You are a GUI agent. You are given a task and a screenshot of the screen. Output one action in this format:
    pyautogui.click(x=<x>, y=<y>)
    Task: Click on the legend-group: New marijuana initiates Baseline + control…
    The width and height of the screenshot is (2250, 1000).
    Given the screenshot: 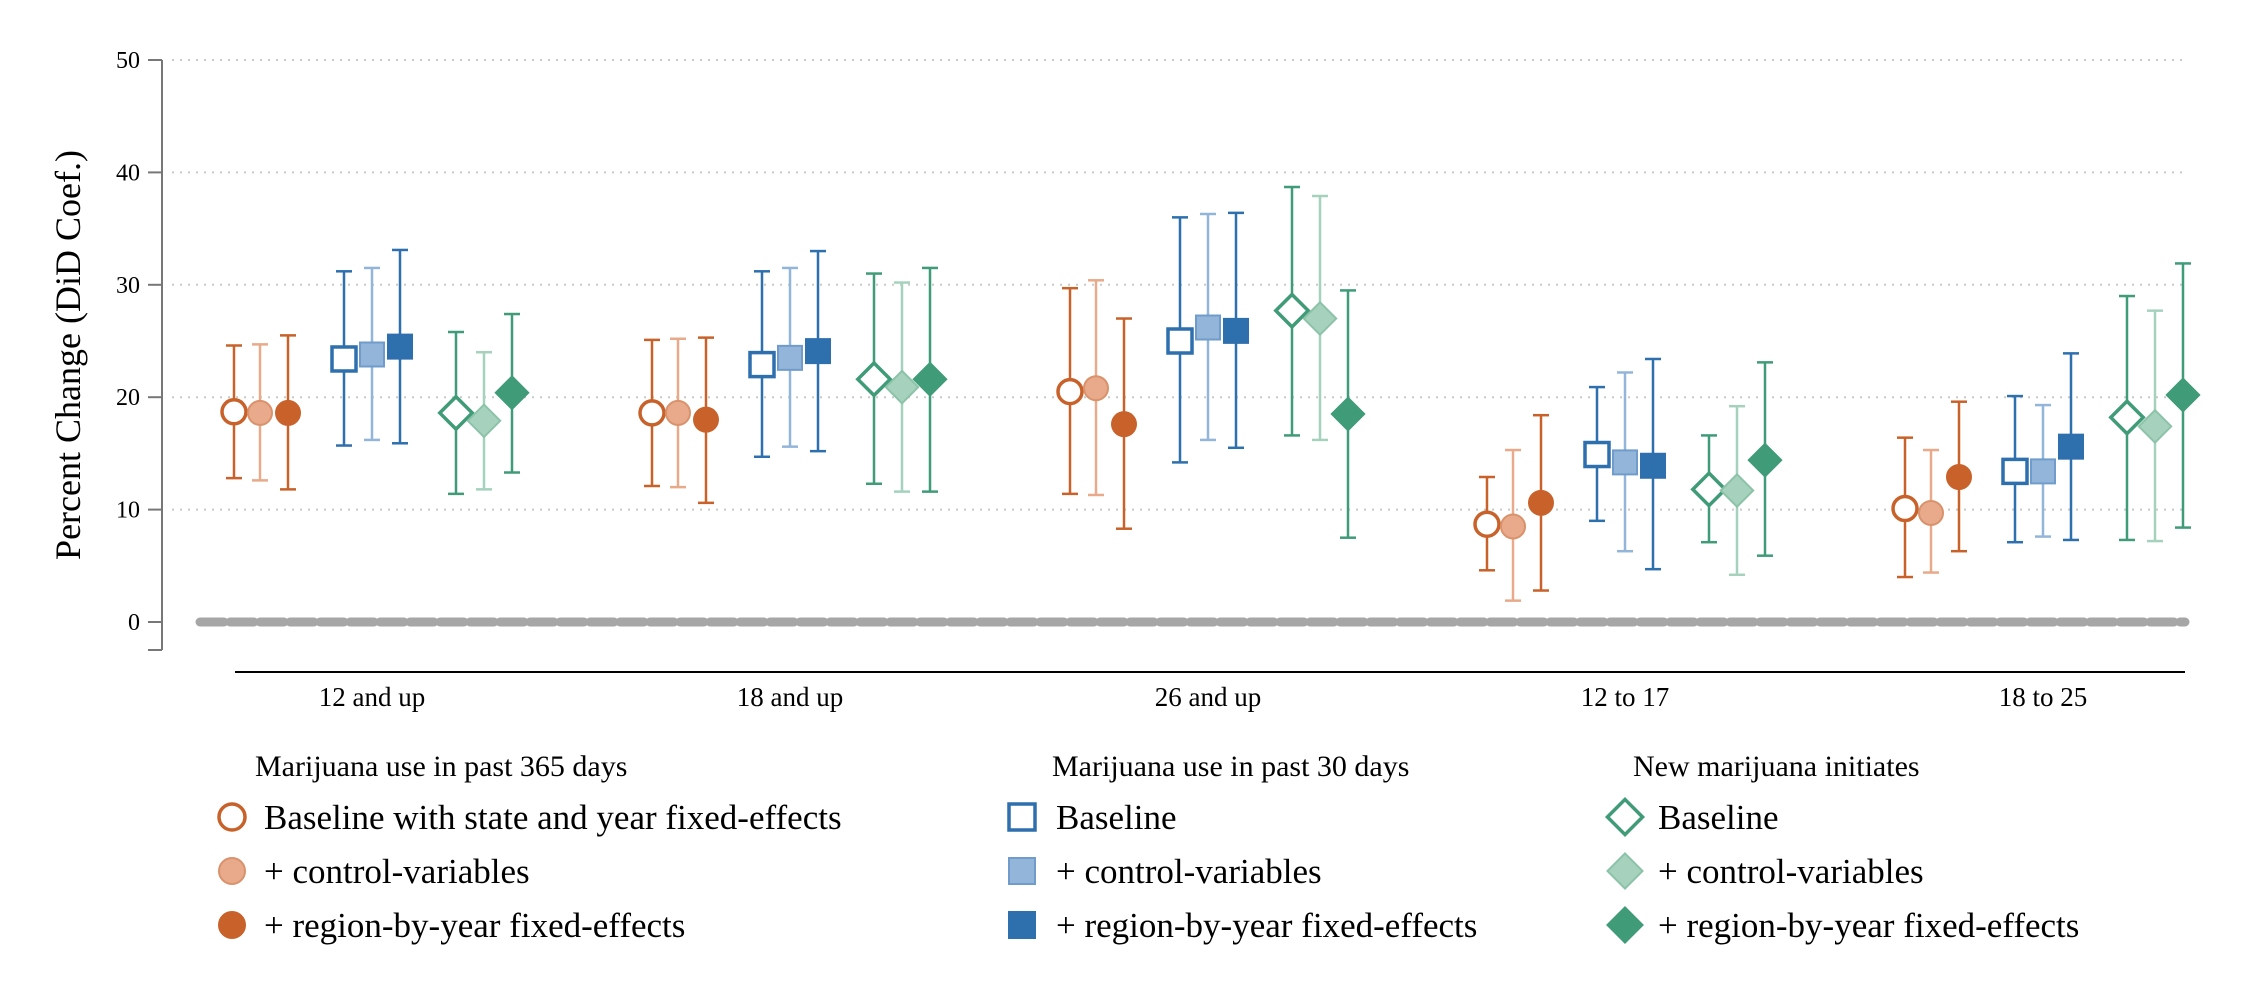 What is the action you would take?
    pyautogui.click(x=1841, y=847)
    